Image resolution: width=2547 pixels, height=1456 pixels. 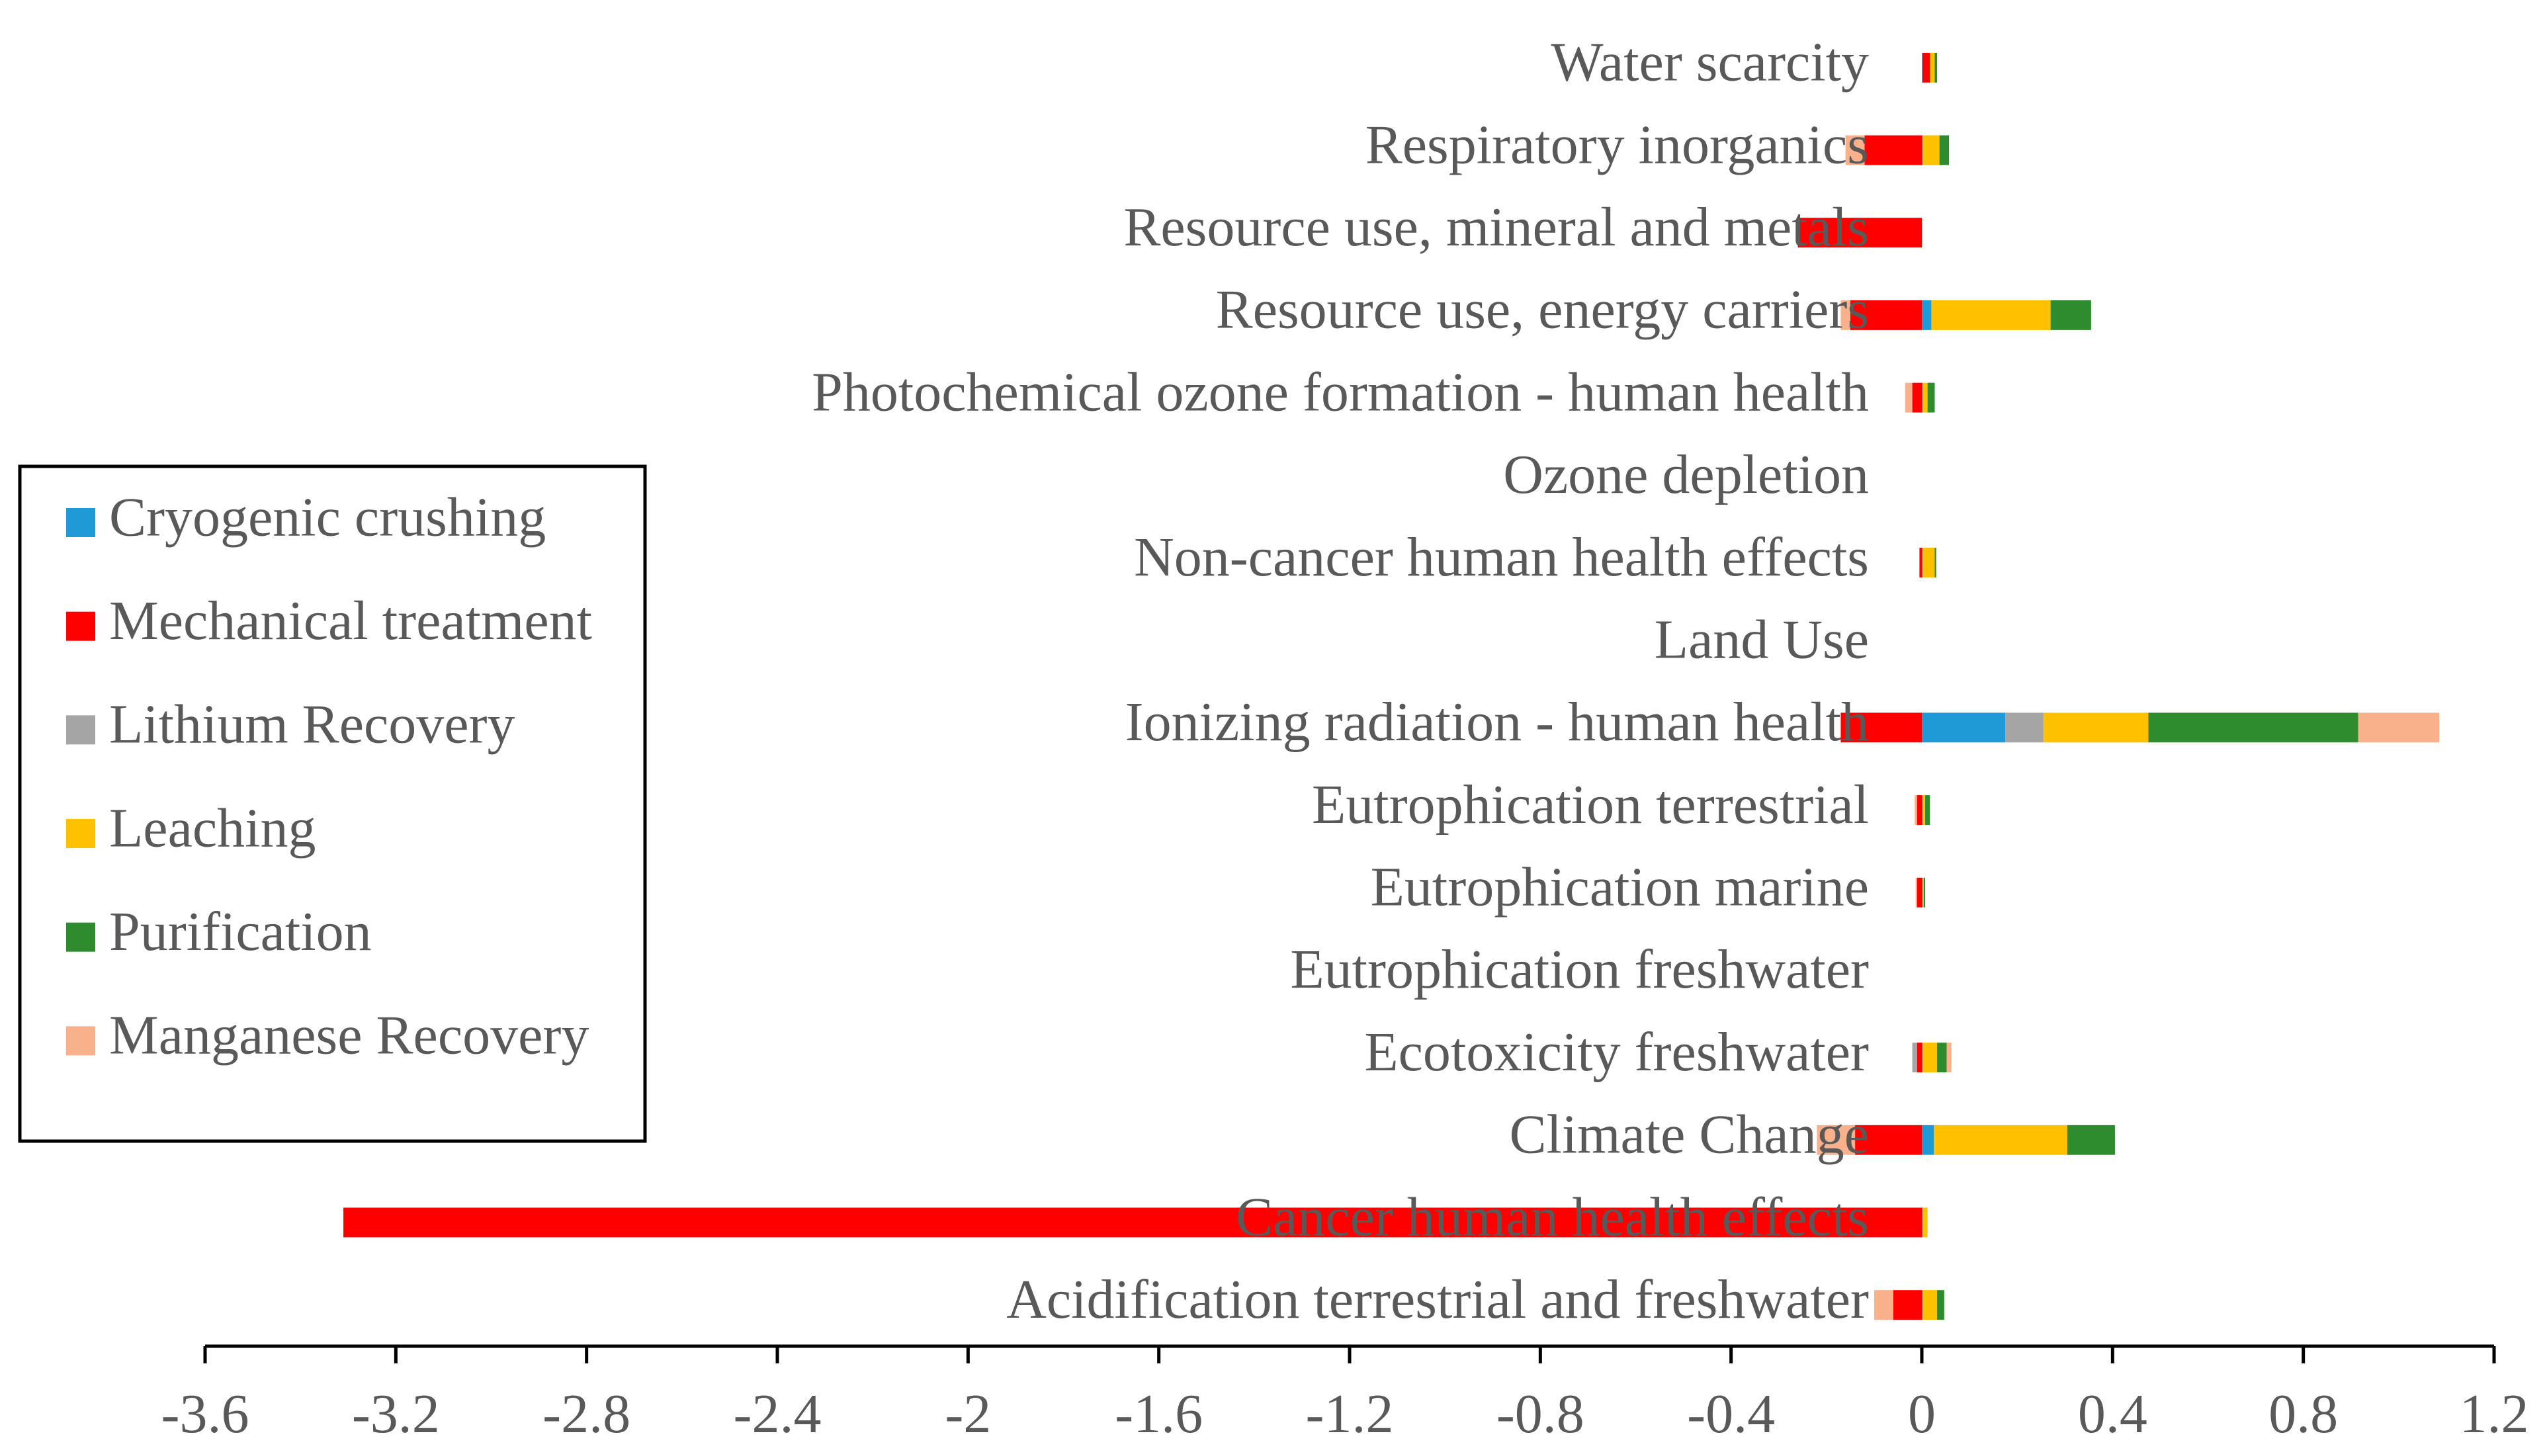 What do you see at coordinates (1919, 892) in the screenshot?
I see `bar-eutrophication-marine-mechanical-treatment` at bounding box center [1919, 892].